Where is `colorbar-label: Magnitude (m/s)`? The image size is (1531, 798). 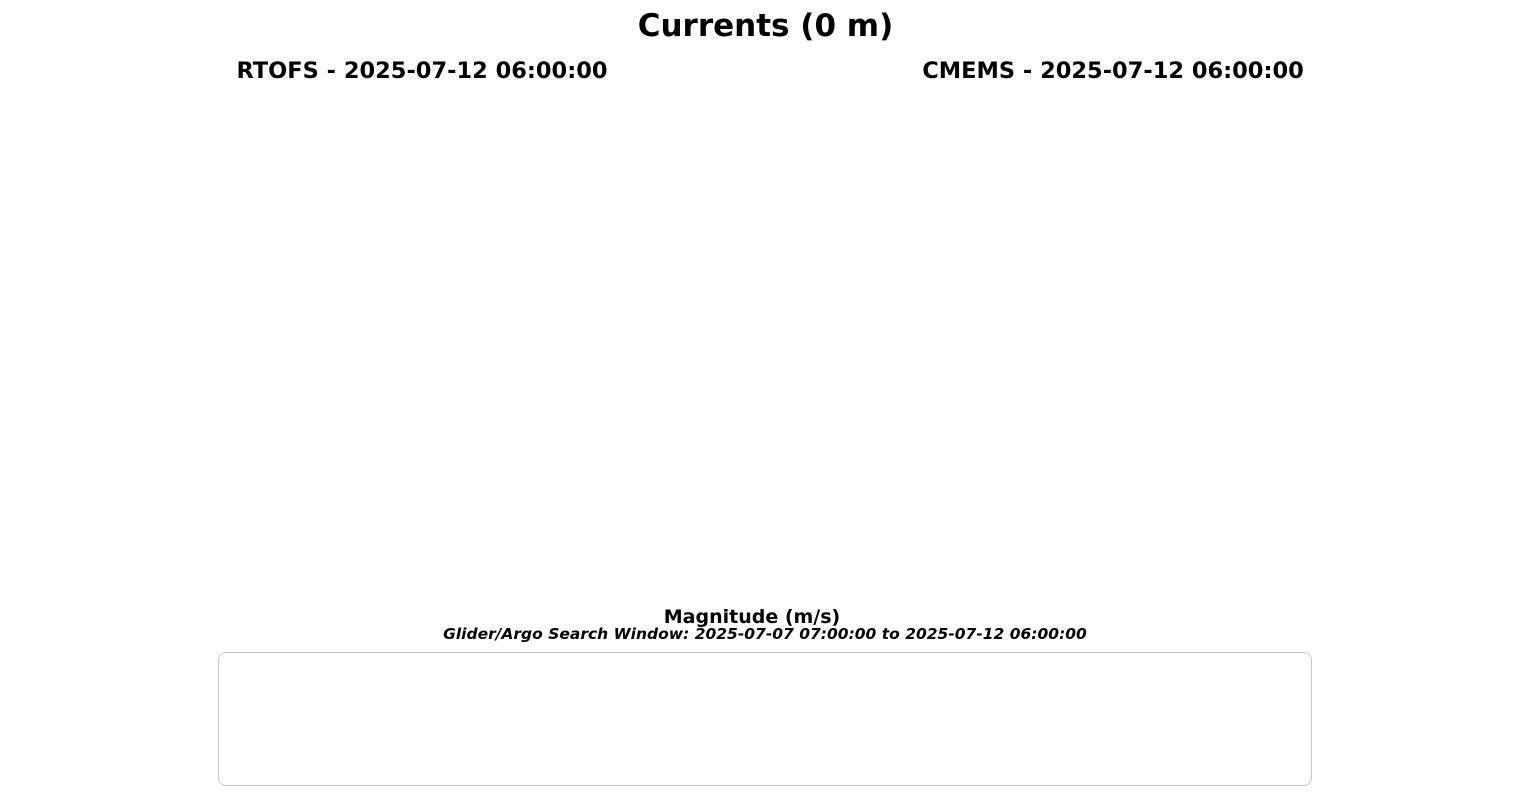
colorbar-label: Magnitude (m/s) is located at coordinates (752, 617).